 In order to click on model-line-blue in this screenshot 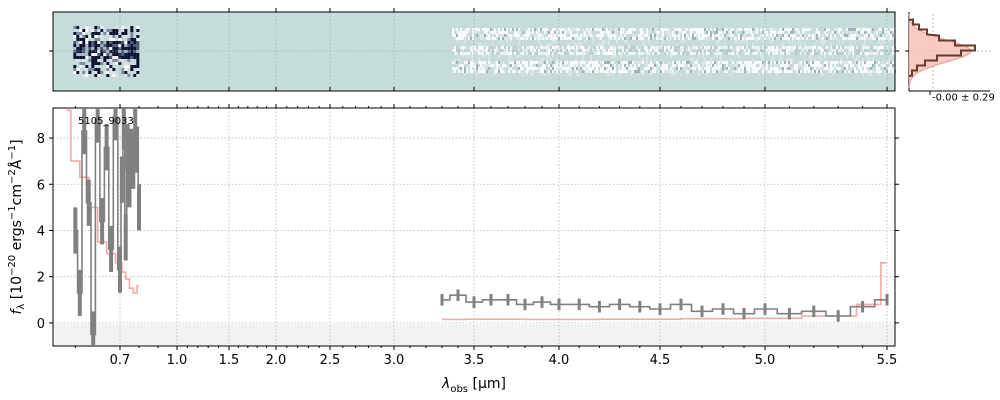, I will do `click(102, 201)`.